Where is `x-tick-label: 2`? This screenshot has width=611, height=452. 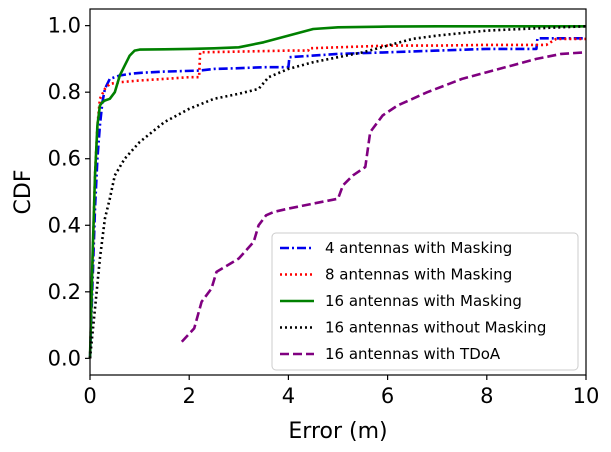 x-tick-label: 2 is located at coordinates (189, 396).